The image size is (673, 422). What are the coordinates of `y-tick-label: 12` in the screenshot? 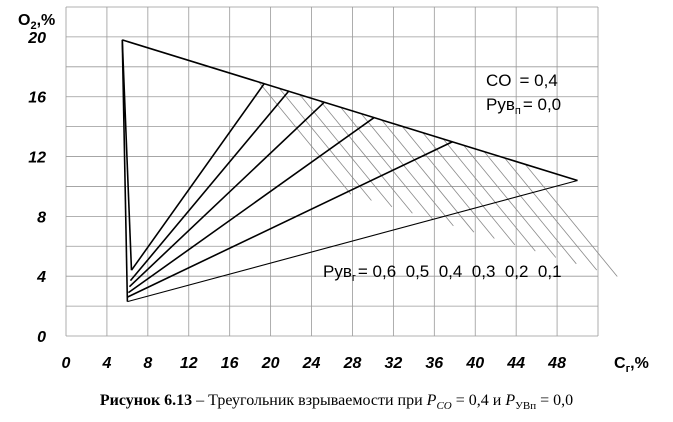 It's located at (37, 158).